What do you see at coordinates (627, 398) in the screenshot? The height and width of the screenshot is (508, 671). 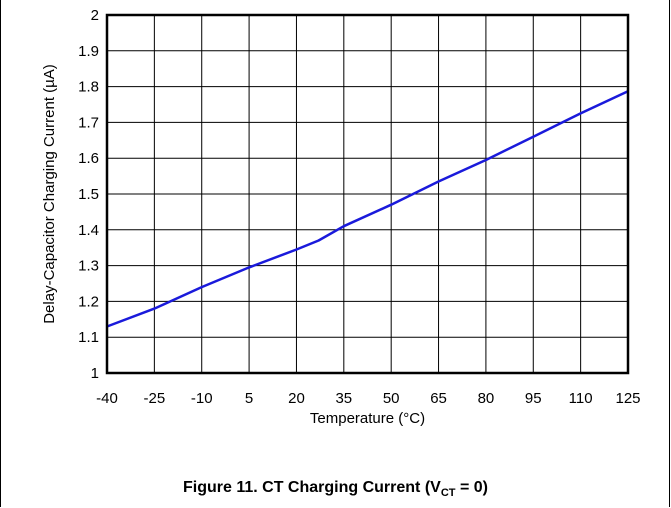 I see `x-tick-label: 125` at bounding box center [627, 398].